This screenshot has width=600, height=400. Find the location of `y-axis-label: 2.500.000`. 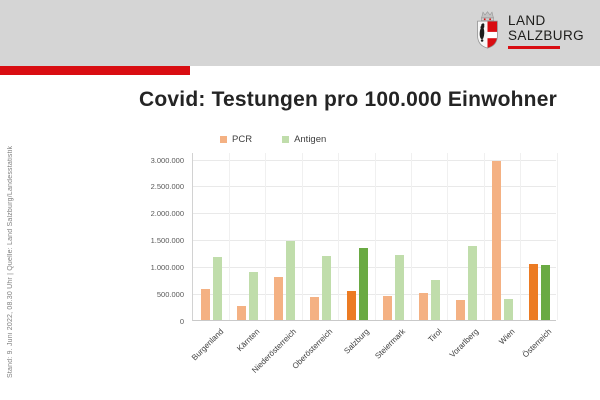

y-axis-label: 2.500.000 is located at coordinates (167, 187).